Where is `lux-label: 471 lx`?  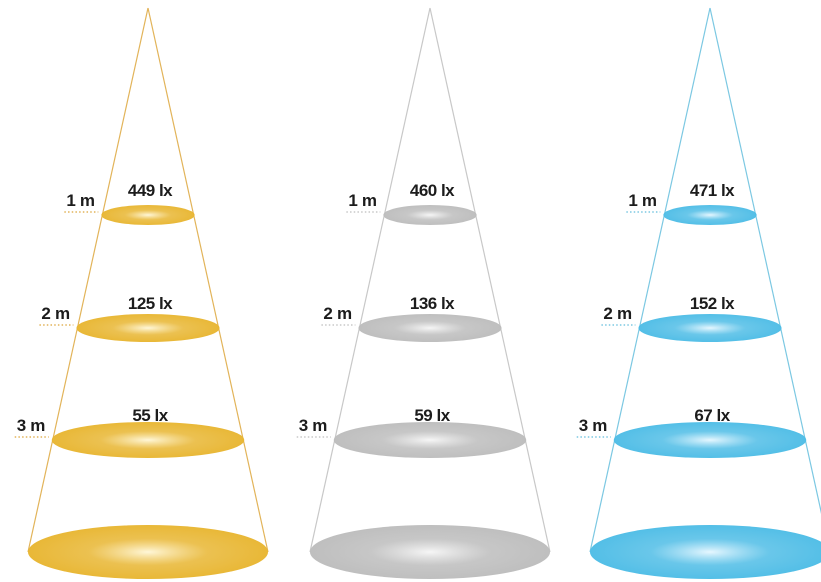
lux-label: 471 lx is located at coordinates (712, 190).